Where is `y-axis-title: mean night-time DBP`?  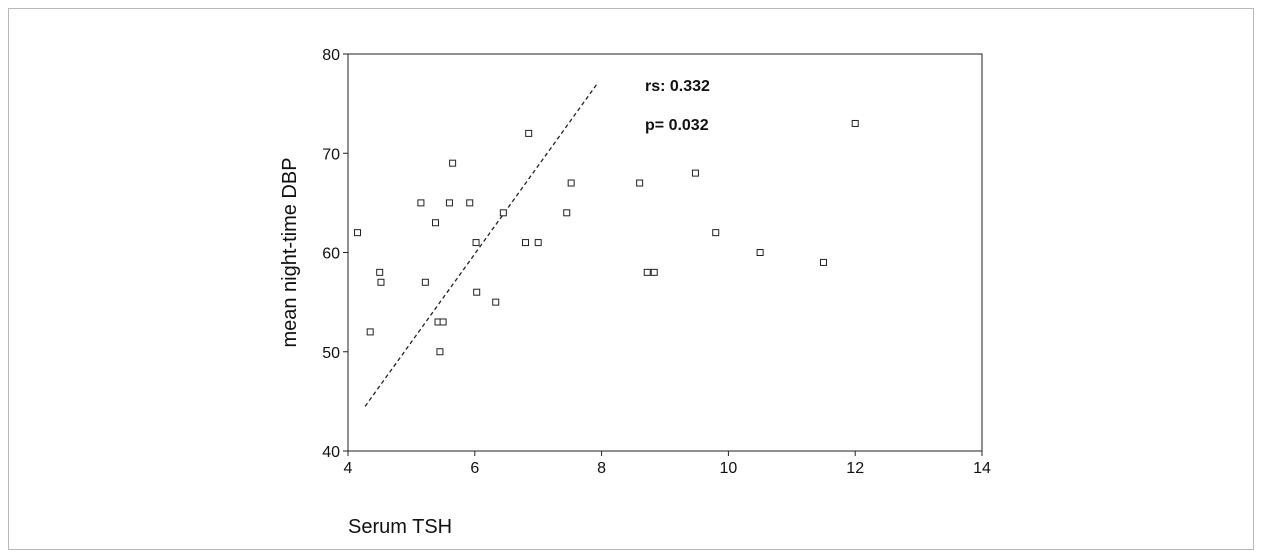 y-axis-title: mean night-time DBP is located at coordinates (290, 252).